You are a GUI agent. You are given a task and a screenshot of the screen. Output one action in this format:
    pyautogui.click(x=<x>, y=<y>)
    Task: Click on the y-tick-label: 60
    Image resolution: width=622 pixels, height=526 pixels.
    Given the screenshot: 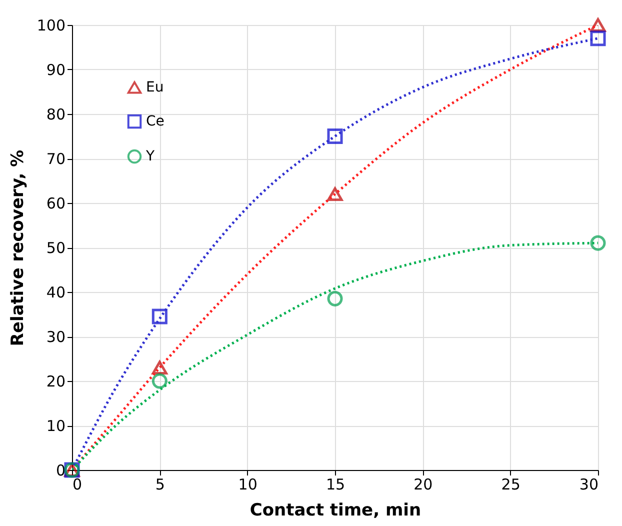 What is the action you would take?
    pyautogui.click(x=56, y=203)
    